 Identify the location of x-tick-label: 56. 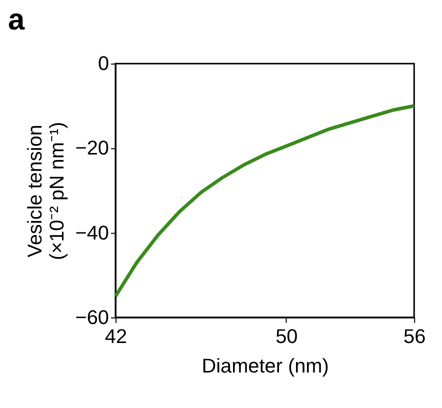
(415, 337).